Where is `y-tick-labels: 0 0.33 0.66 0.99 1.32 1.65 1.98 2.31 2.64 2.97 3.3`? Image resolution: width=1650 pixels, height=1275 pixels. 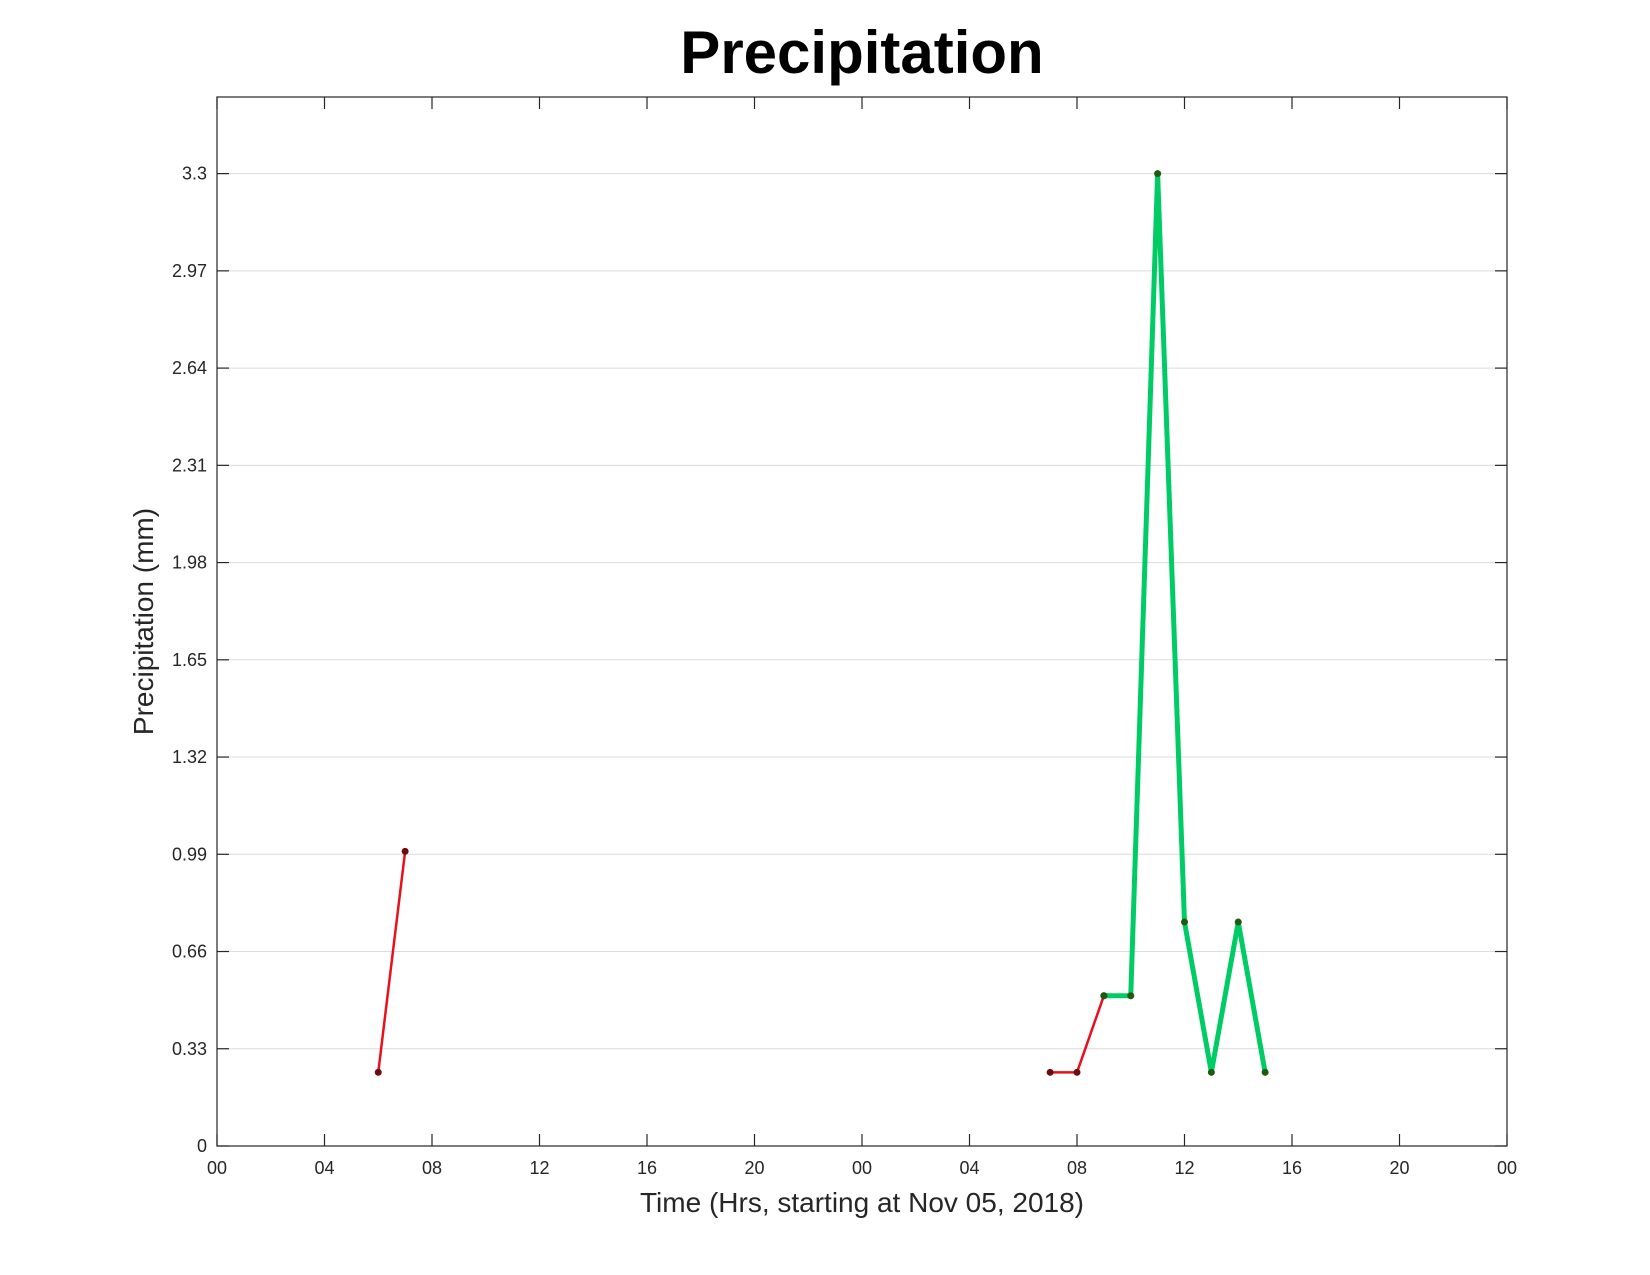 y-tick-labels: 0 0.33 0.66 0.99 1.32 1.65 1.98 2.31 2.64 2.97 3.3 is located at coordinates (189, 660).